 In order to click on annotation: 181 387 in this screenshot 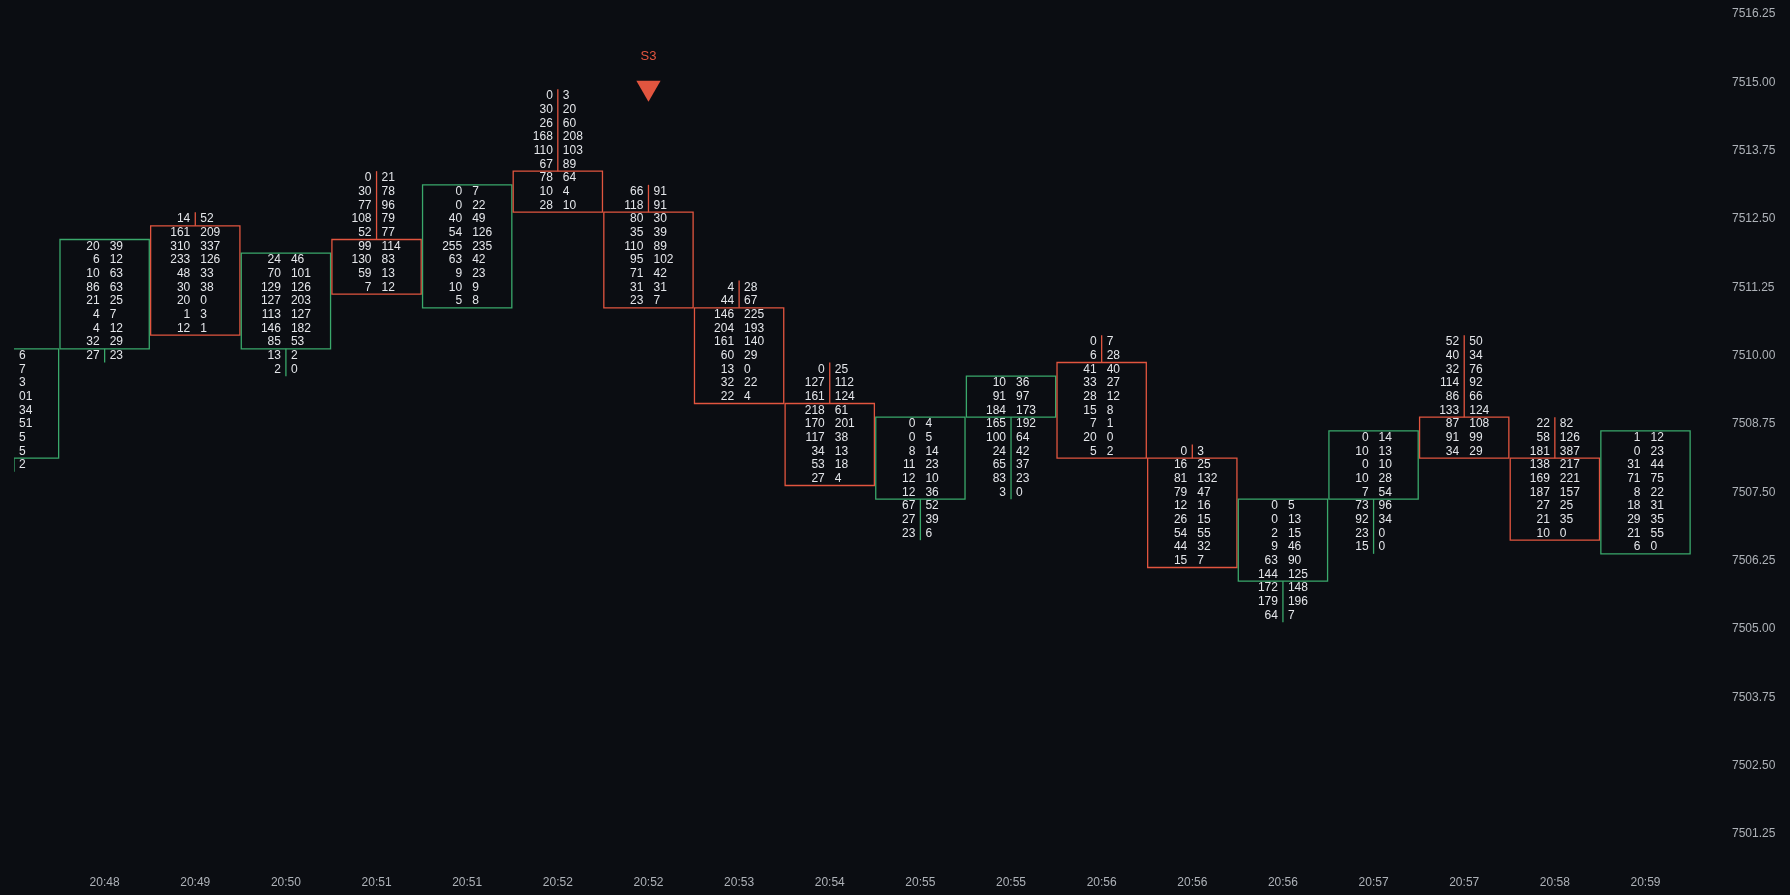, I will do `click(1555, 450)`.